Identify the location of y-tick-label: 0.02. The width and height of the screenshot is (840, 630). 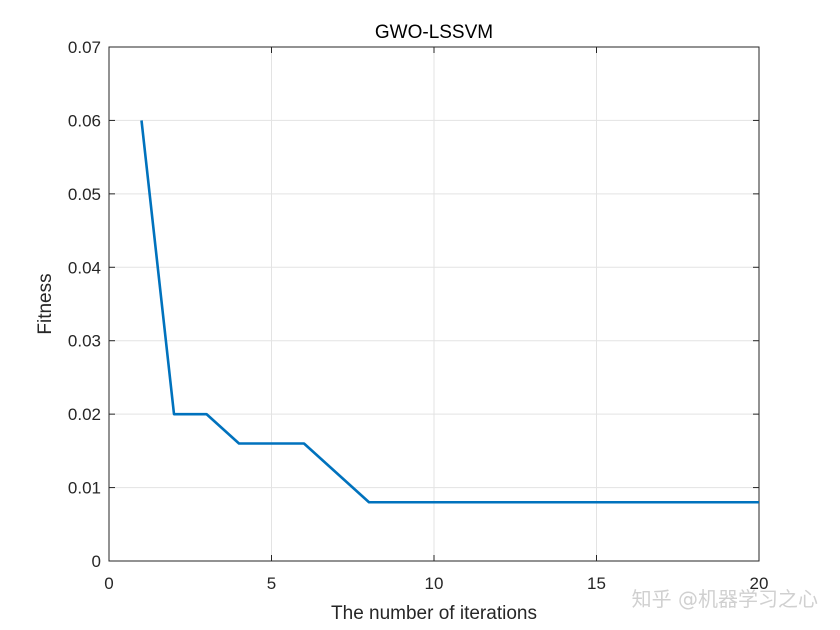
(84, 414).